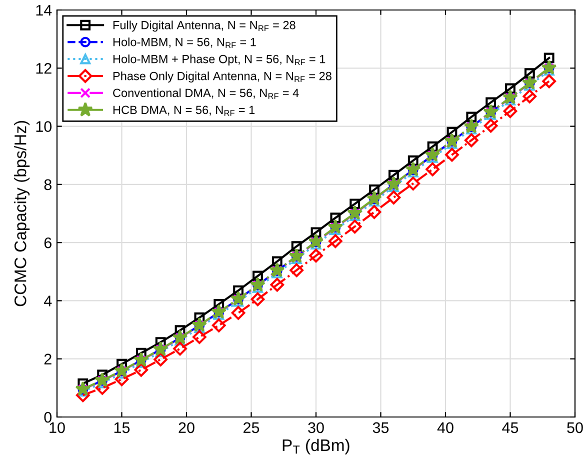  I want to click on x-tick-label: 30, so click(316, 428).